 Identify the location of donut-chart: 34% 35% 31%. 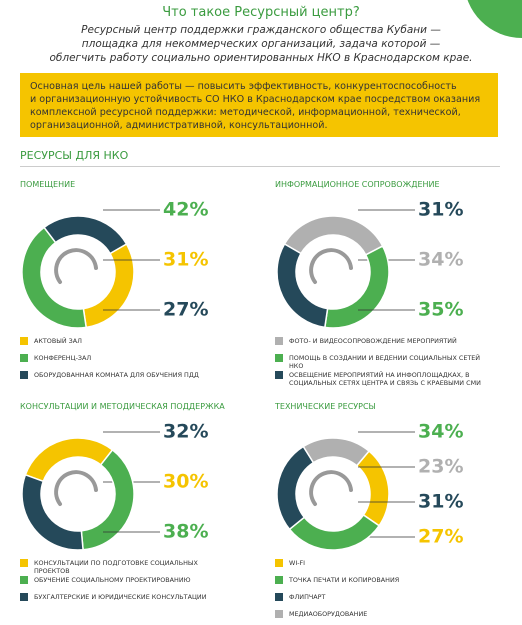
(369, 264).